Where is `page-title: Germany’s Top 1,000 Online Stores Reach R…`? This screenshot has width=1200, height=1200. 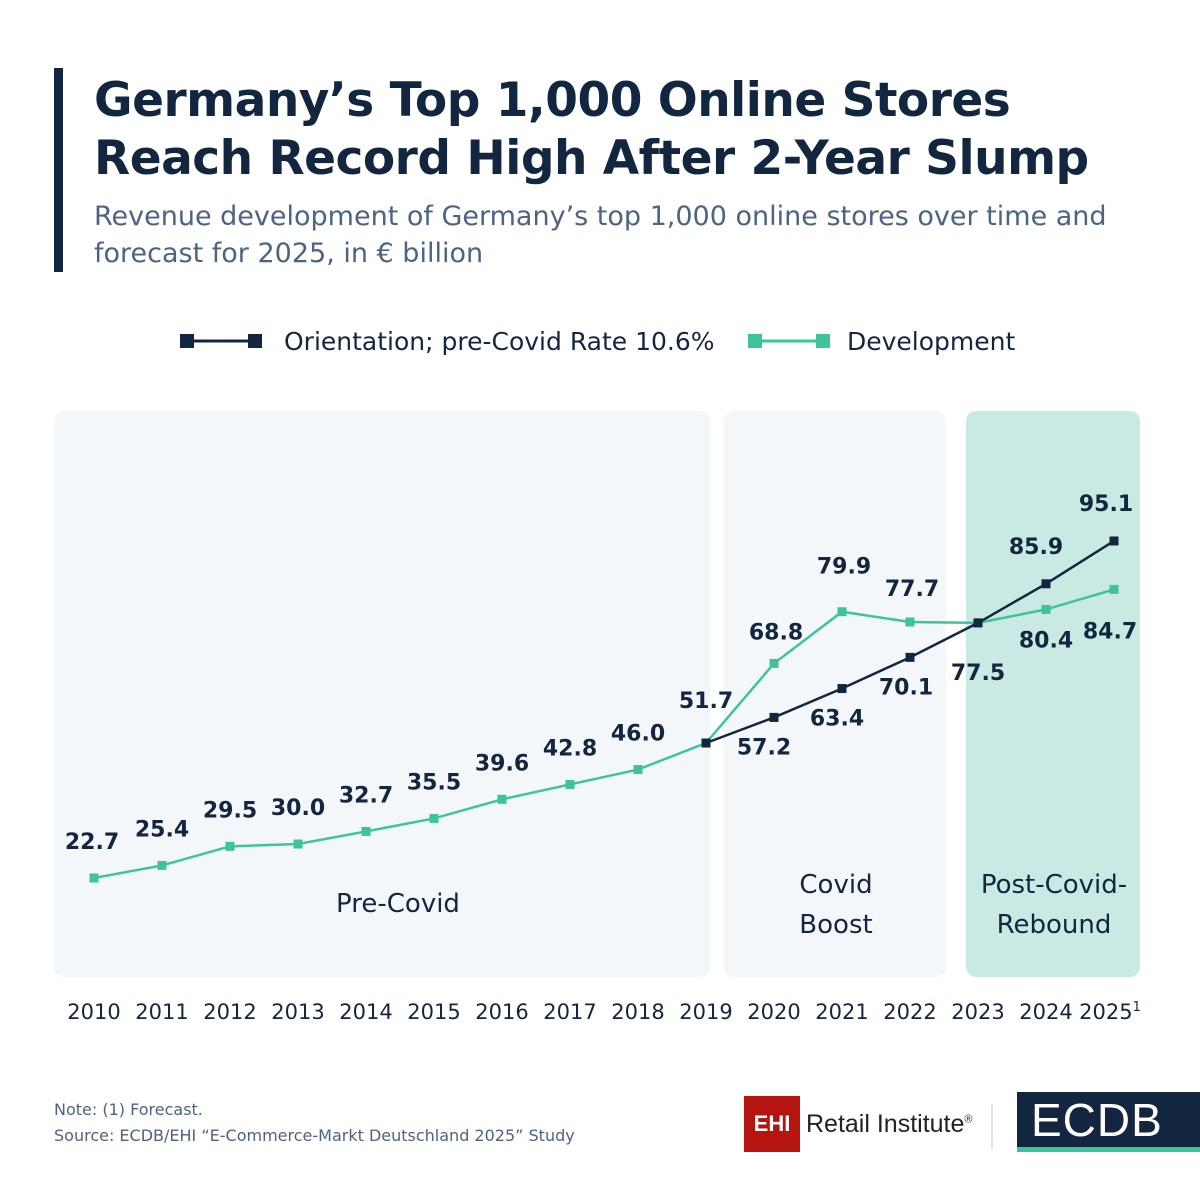 page-title: Germany’s Top 1,000 Online Stores Reach R… is located at coordinates (591, 129).